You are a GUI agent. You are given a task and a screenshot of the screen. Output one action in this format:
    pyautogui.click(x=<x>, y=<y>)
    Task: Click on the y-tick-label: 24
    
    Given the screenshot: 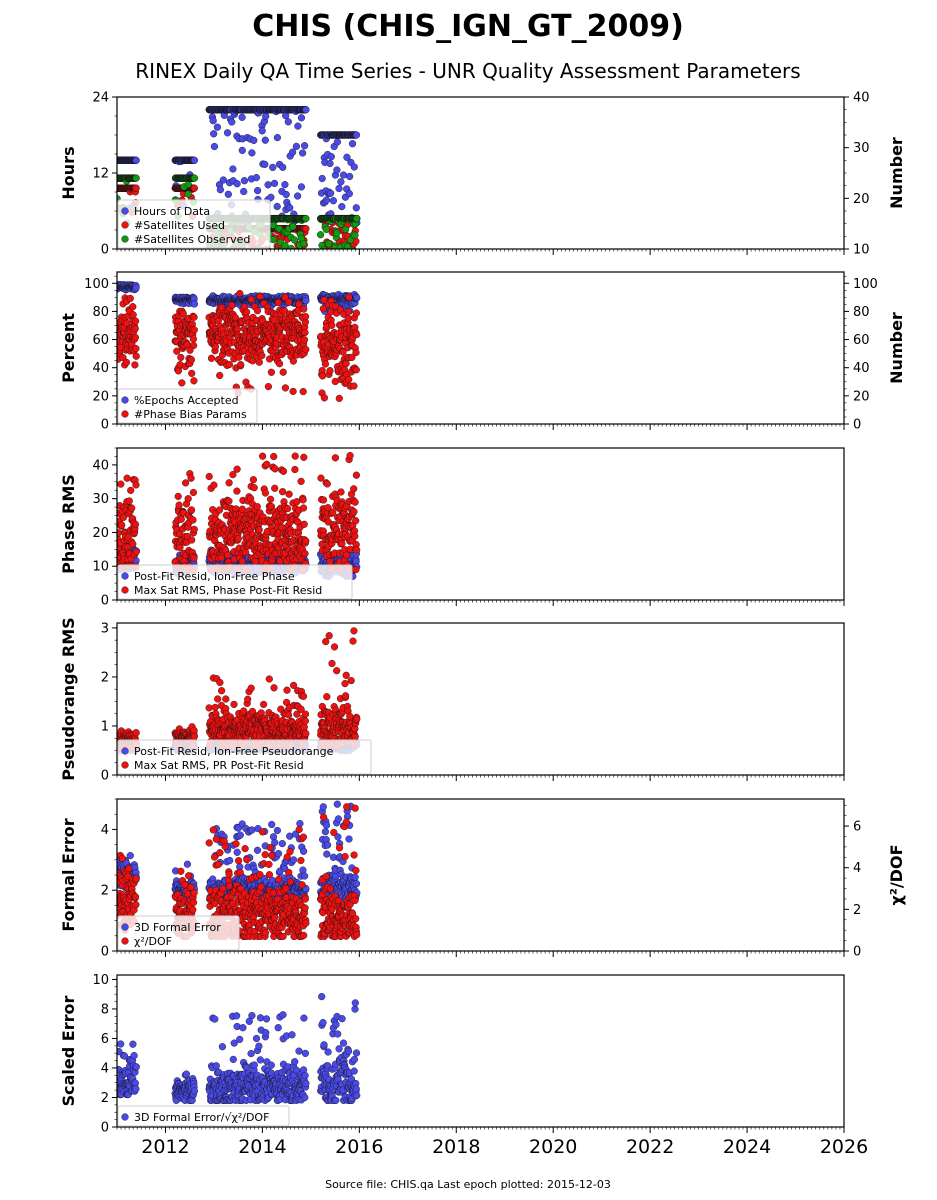 What is the action you would take?
    pyautogui.click(x=100, y=98)
    